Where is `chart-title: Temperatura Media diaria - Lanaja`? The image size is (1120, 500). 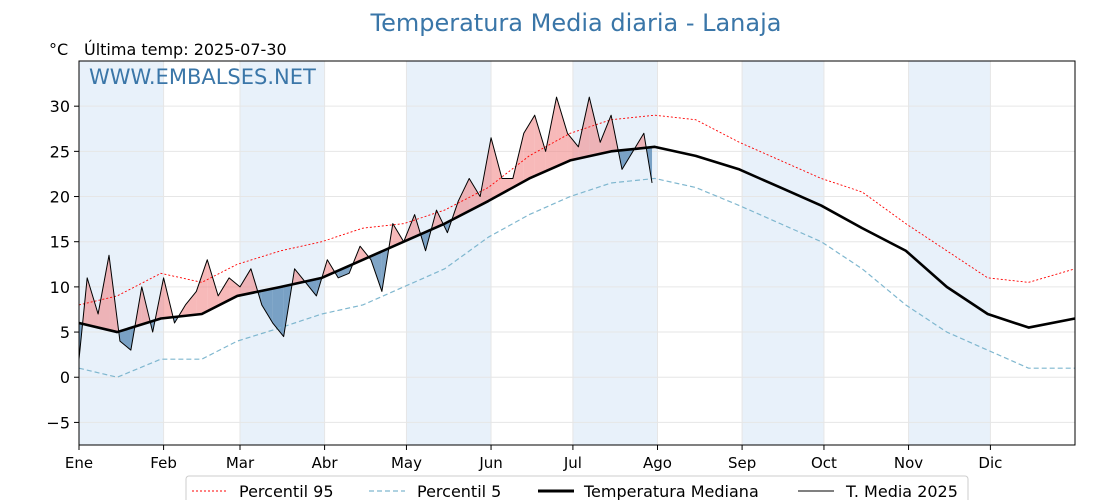 chart-title: Temperatura Media diaria - Lanaja is located at coordinates (576, 23).